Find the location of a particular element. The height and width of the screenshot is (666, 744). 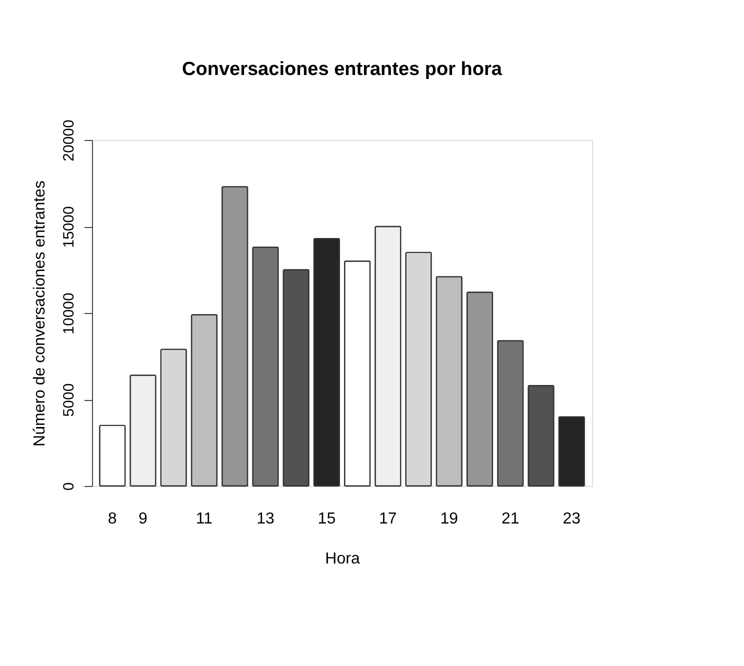

x-tick-label: 19 is located at coordinates (449, 519).